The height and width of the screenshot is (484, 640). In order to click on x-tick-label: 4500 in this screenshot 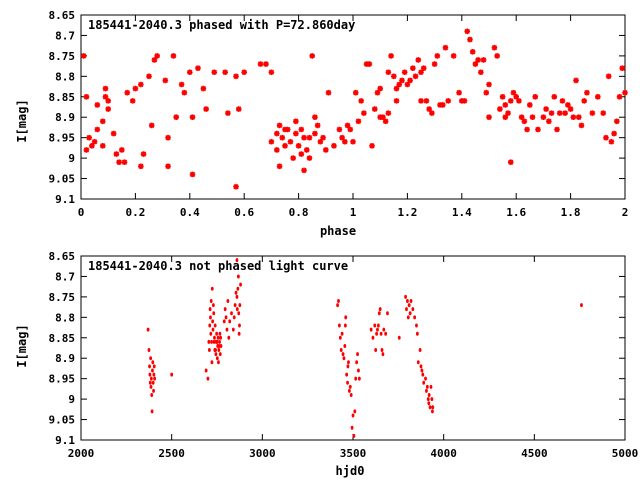, I will do `click(534, 453)`.